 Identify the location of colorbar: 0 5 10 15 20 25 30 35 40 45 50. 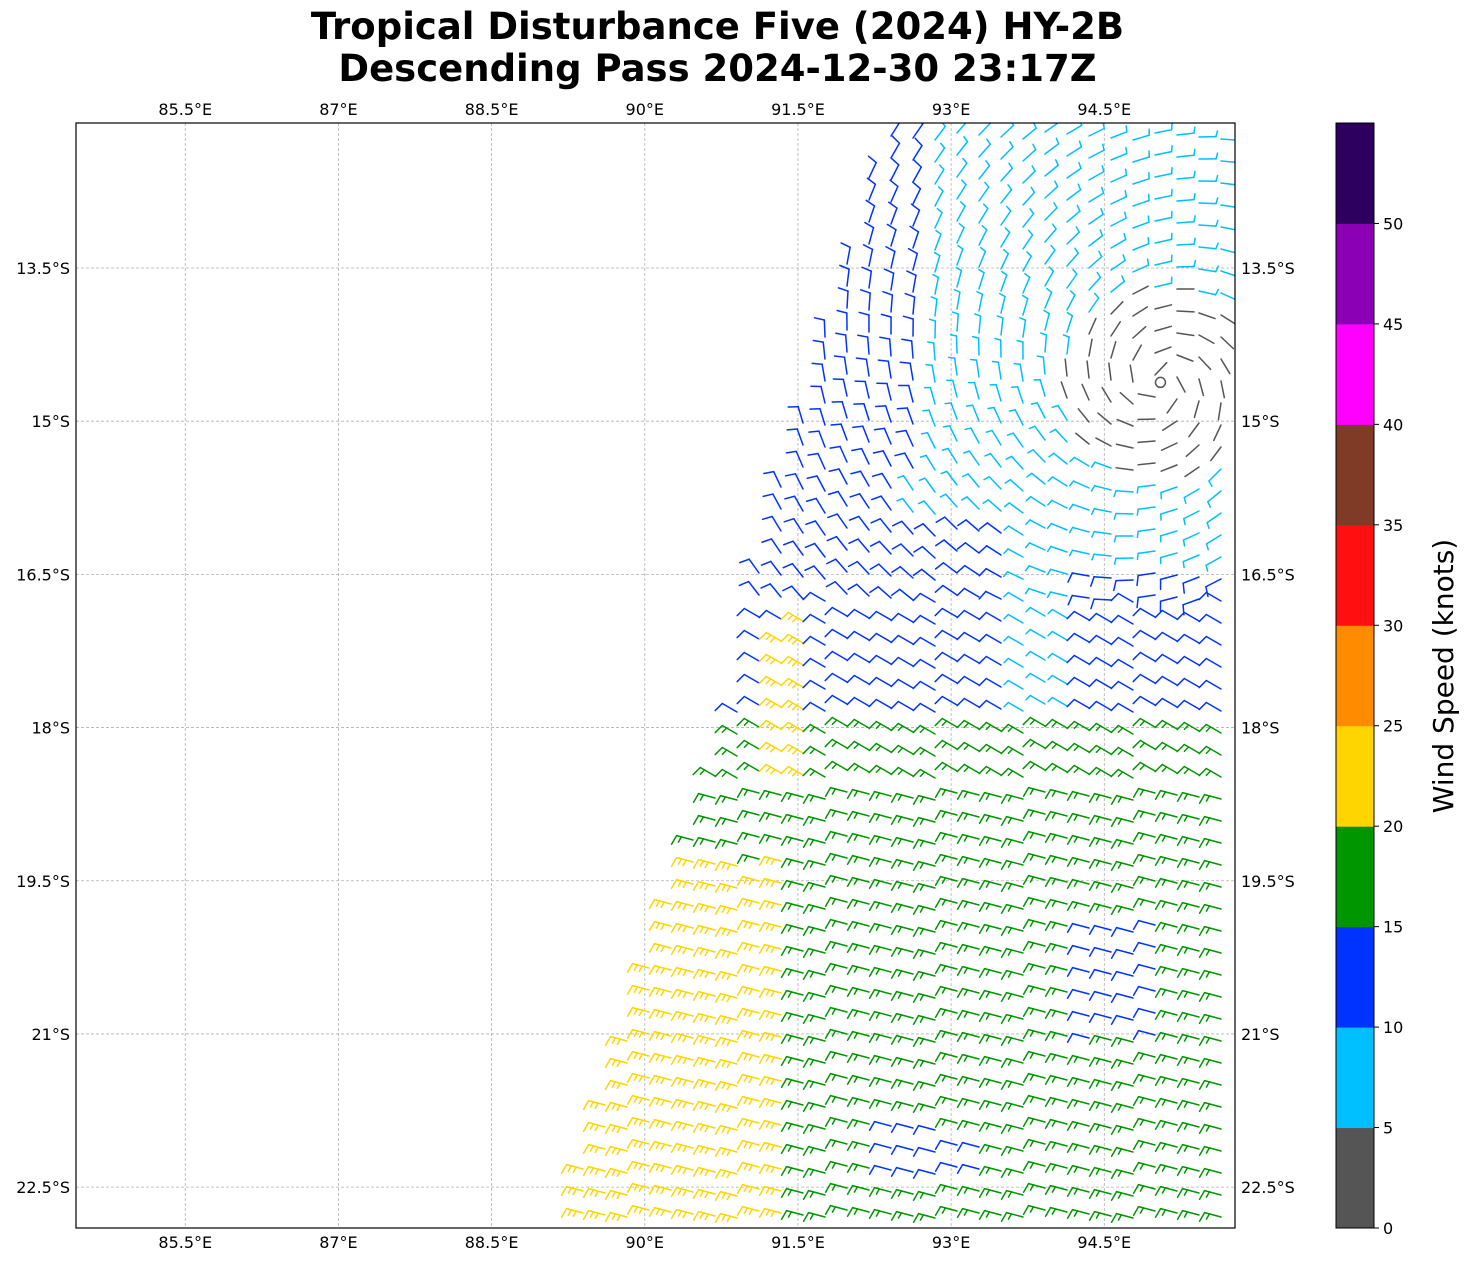
(1369, 680).